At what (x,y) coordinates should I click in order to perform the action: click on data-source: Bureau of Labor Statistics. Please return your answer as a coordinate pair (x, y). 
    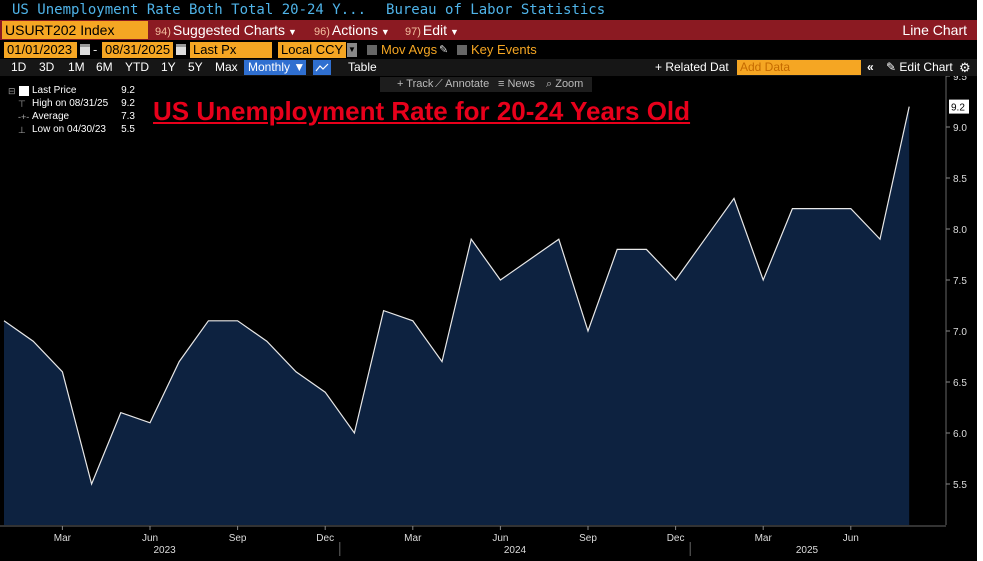
    Looking at the image, I should click on (496, 10).